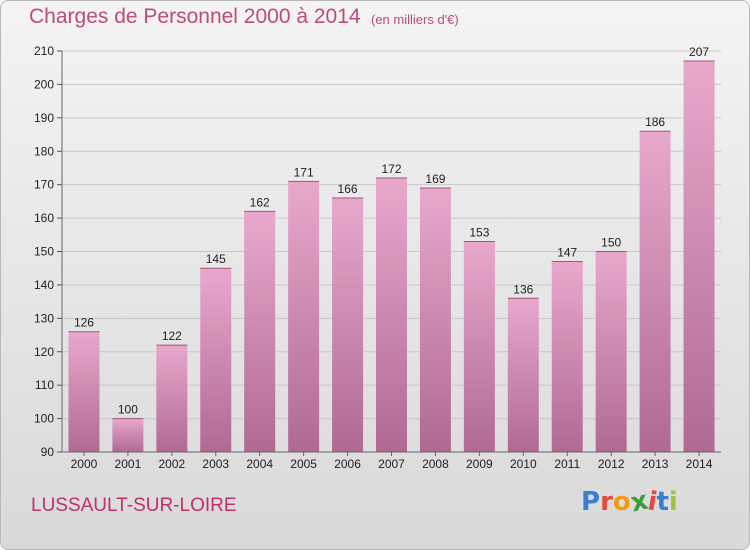  What do you see at coordinates (655, 122) in the screenshot?
I see `data-label: 186` at bounding box center [655, 122].